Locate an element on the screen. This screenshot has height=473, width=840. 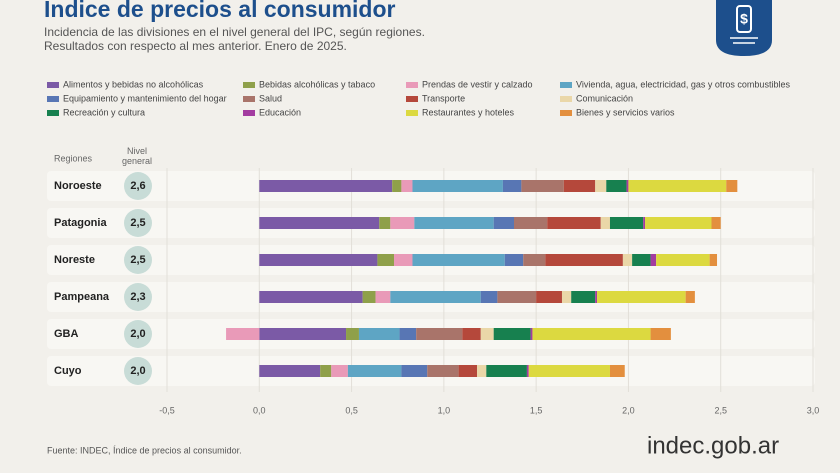
level-label: 2,6 is located at coordinates (137, 186).